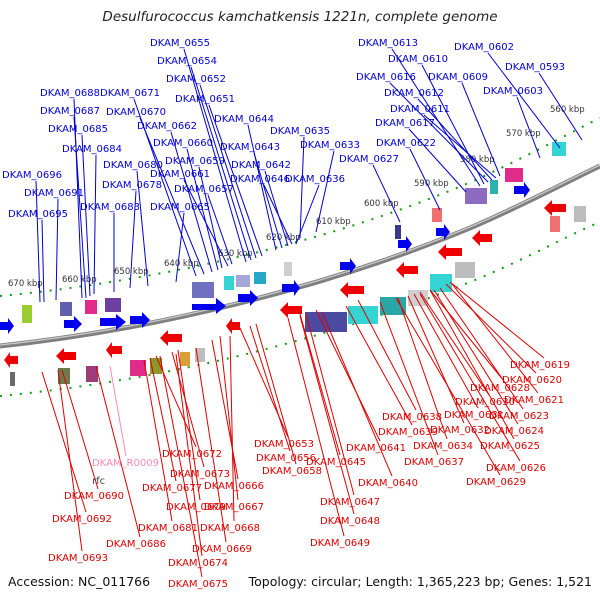 This screenshot has width=600, height=600. I want to click on reverse-gene-label: DKAM_0674, so click(198, 563).